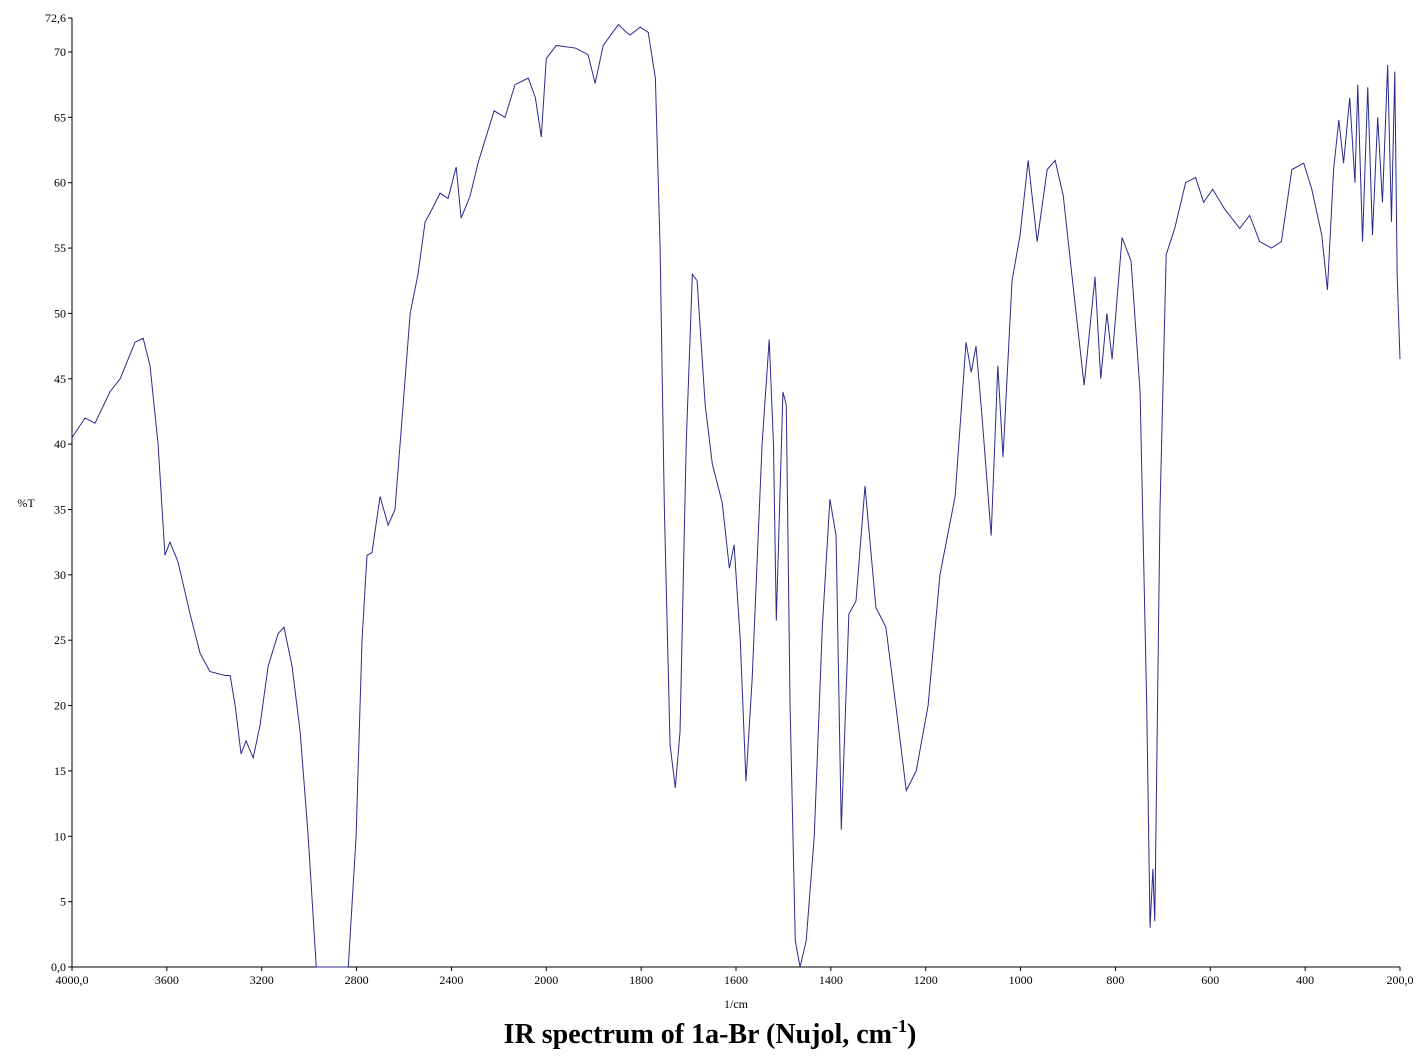  Describe the element at coordinates (911, 1034) in the screenshot. I see `title-end: )` at that location.